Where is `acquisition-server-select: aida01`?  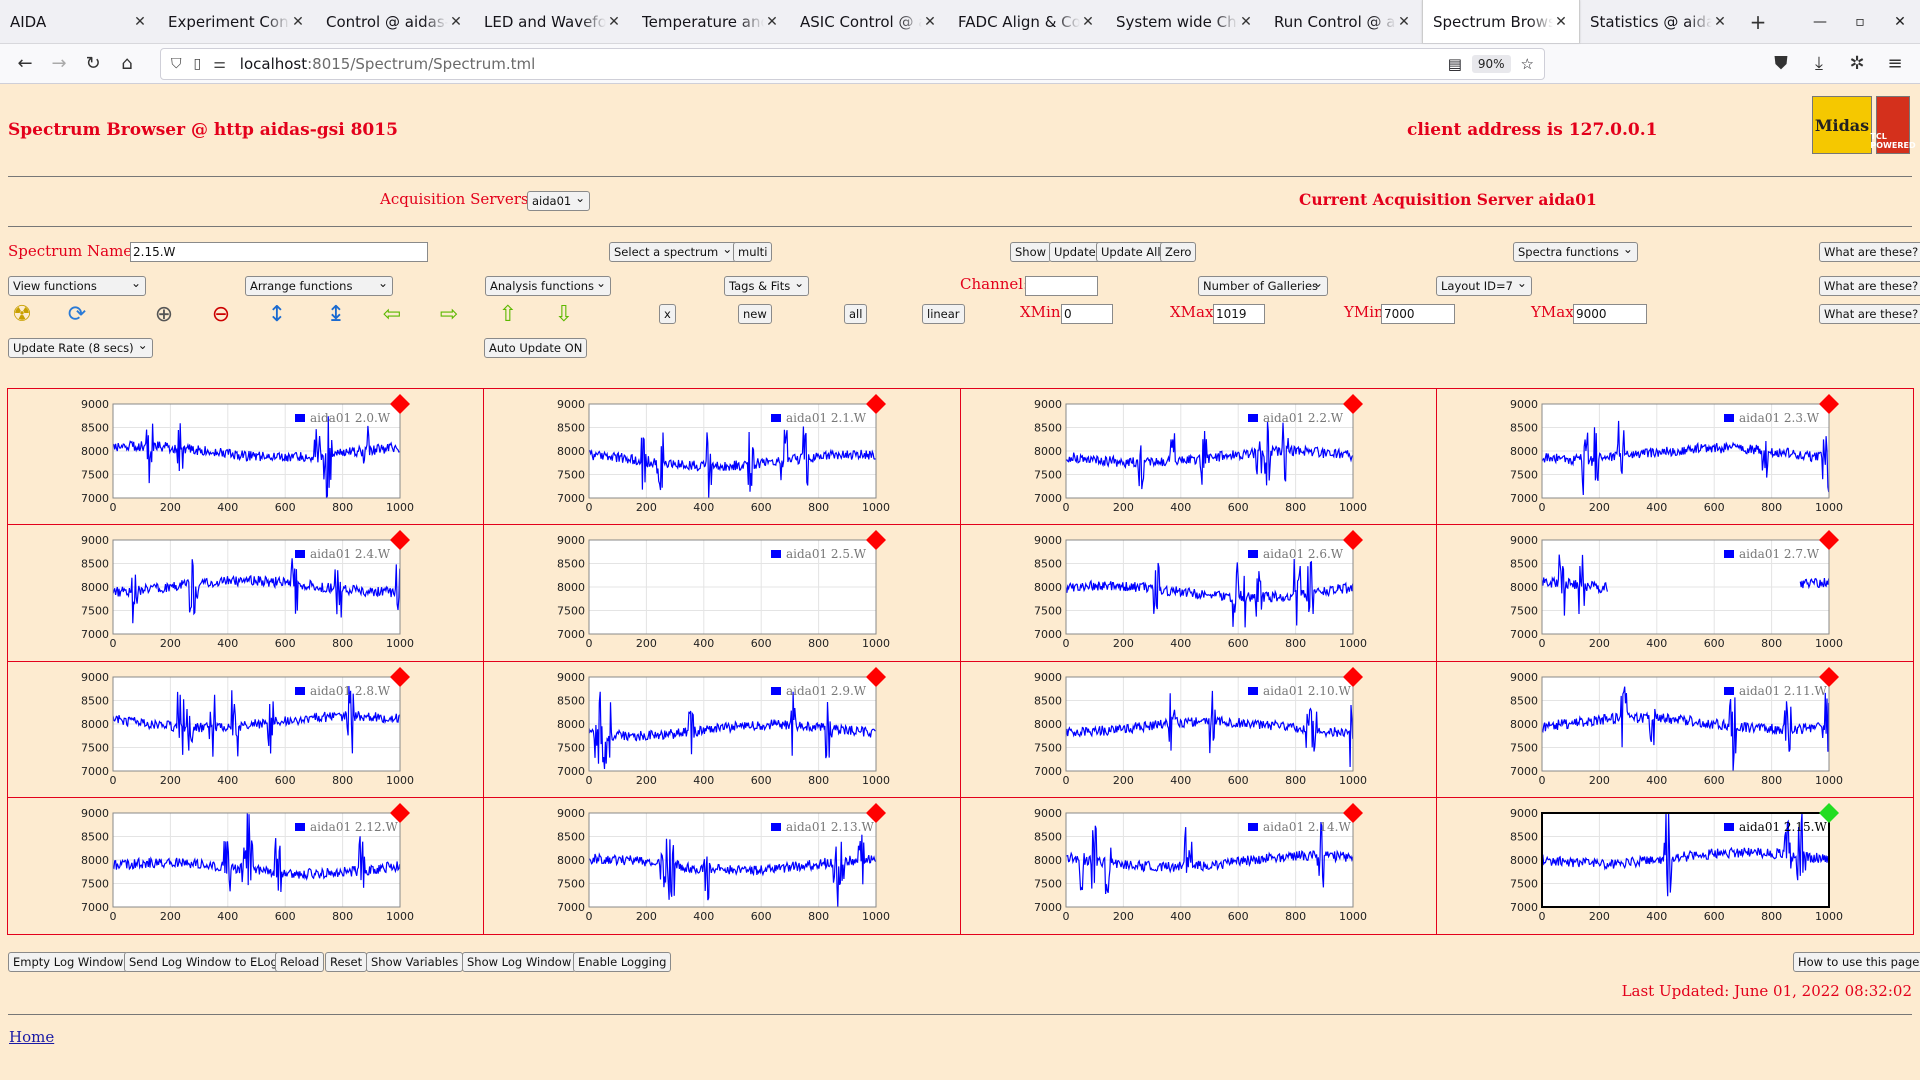 acquisition-server-select: aida01 is located at coordinates (559, 200).